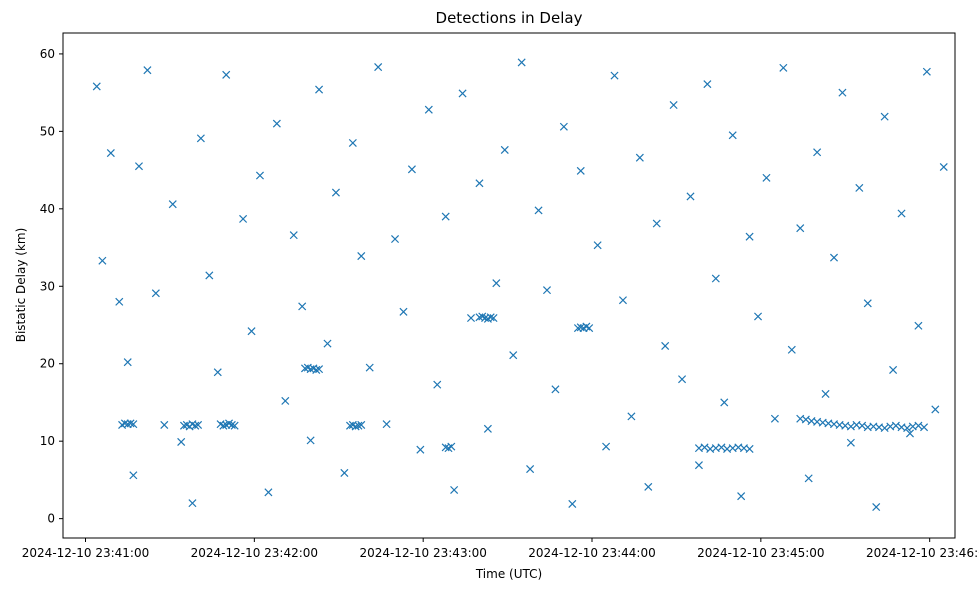 This screenshot has width=979, height=590. What do you see at coordinates (47, 54) in the screenshot?
I see `y-tick-label: 60` at bounding box center [47, 54].